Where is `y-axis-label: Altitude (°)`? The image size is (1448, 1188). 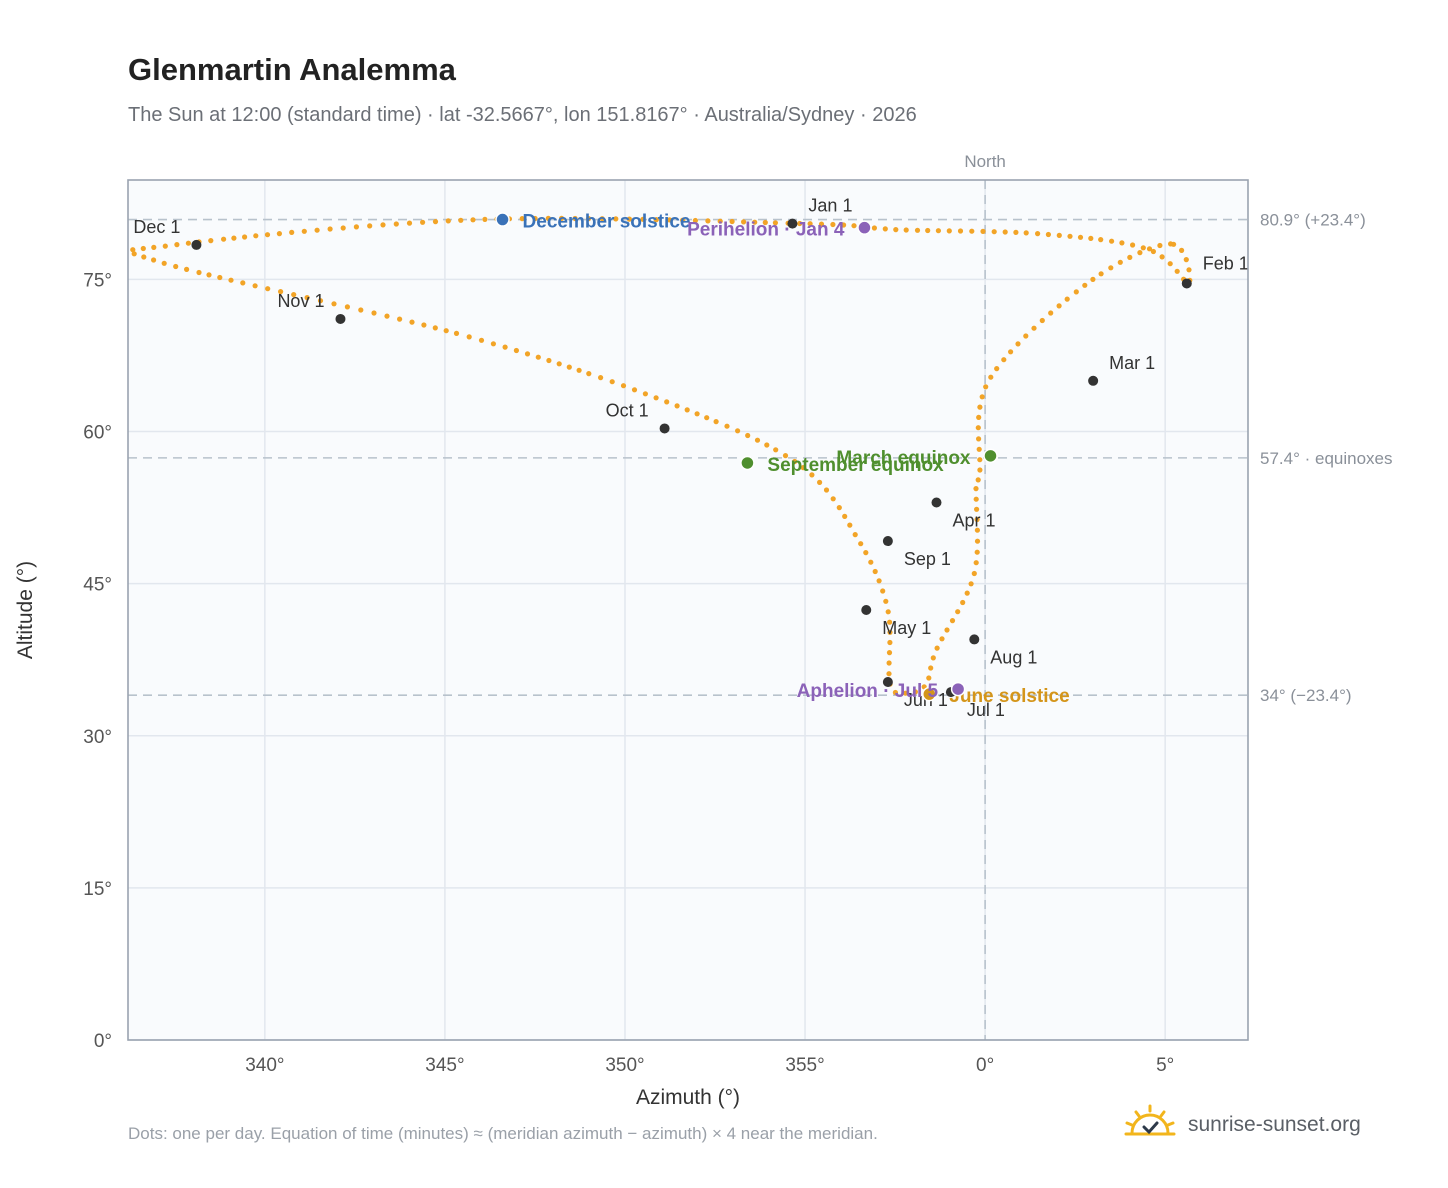 y-axis-label: Altitude (°) is located at coordinates (25, 610).